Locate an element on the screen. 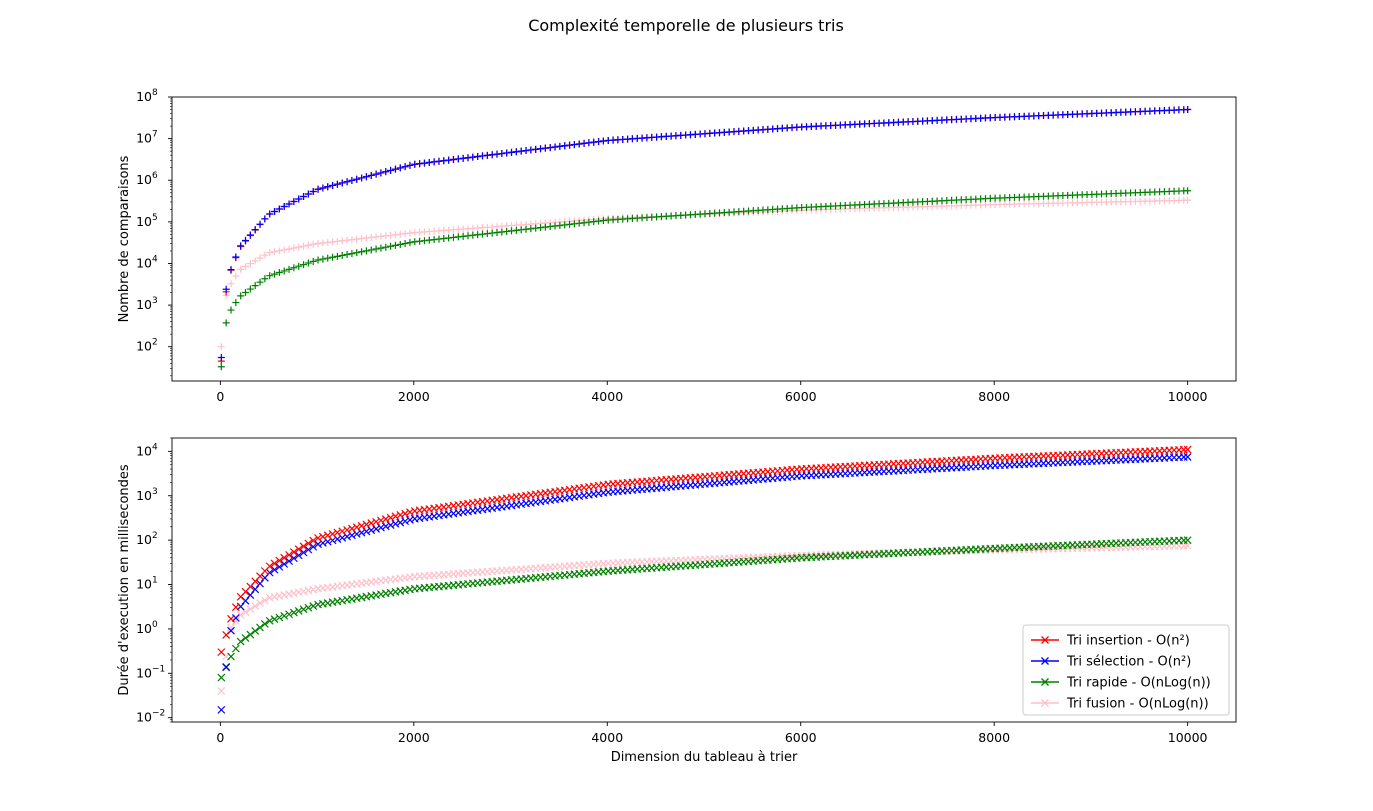 The image size is (1373, 811). legend-box is located at coordinates (1126, 670).